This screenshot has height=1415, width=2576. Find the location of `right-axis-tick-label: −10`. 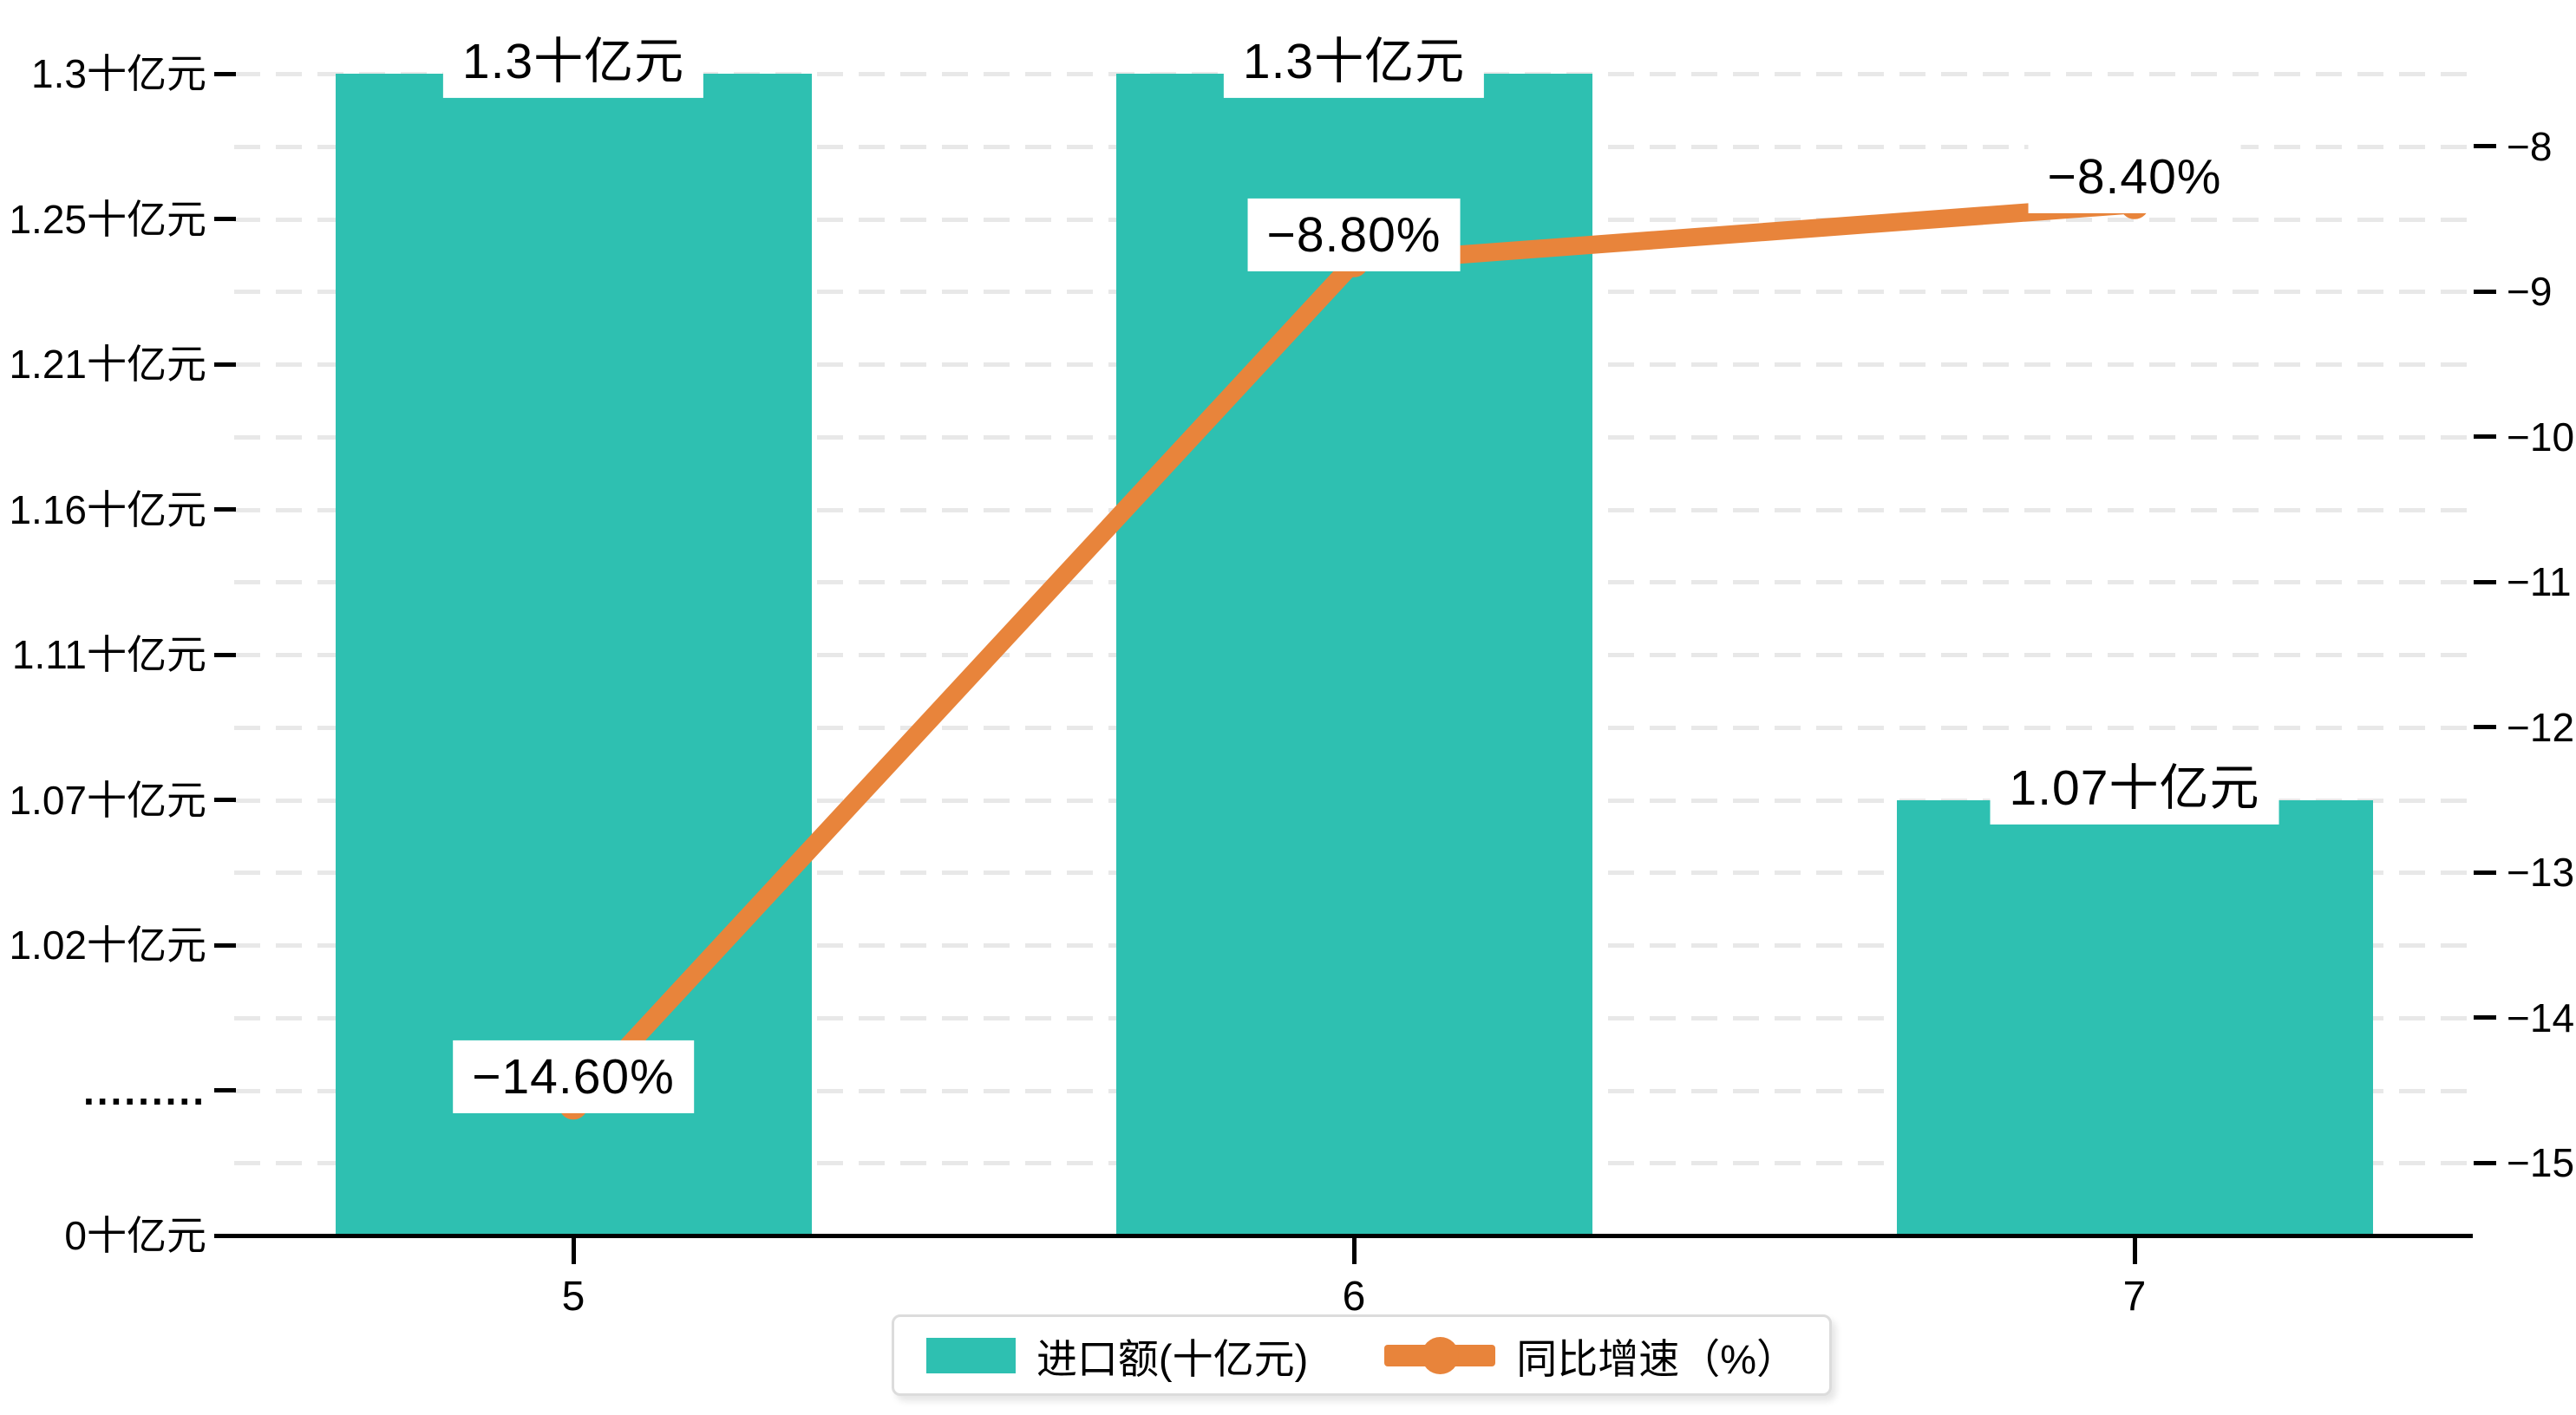

right-axis-tick-label: −10 is located at coordinates (2541, 437).